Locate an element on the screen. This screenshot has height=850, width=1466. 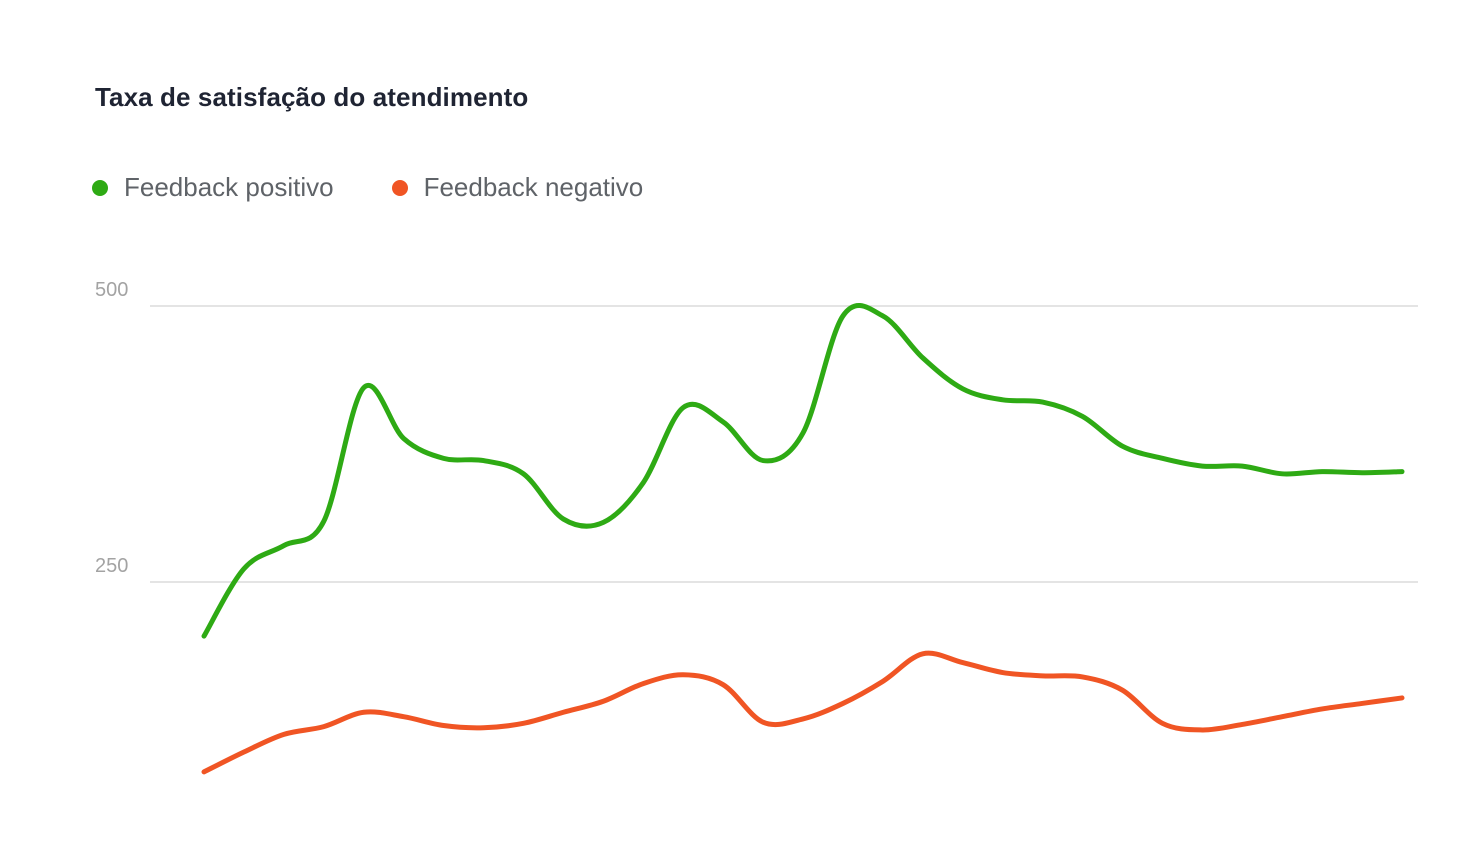
series-negative is located at coordinates (803, 713).